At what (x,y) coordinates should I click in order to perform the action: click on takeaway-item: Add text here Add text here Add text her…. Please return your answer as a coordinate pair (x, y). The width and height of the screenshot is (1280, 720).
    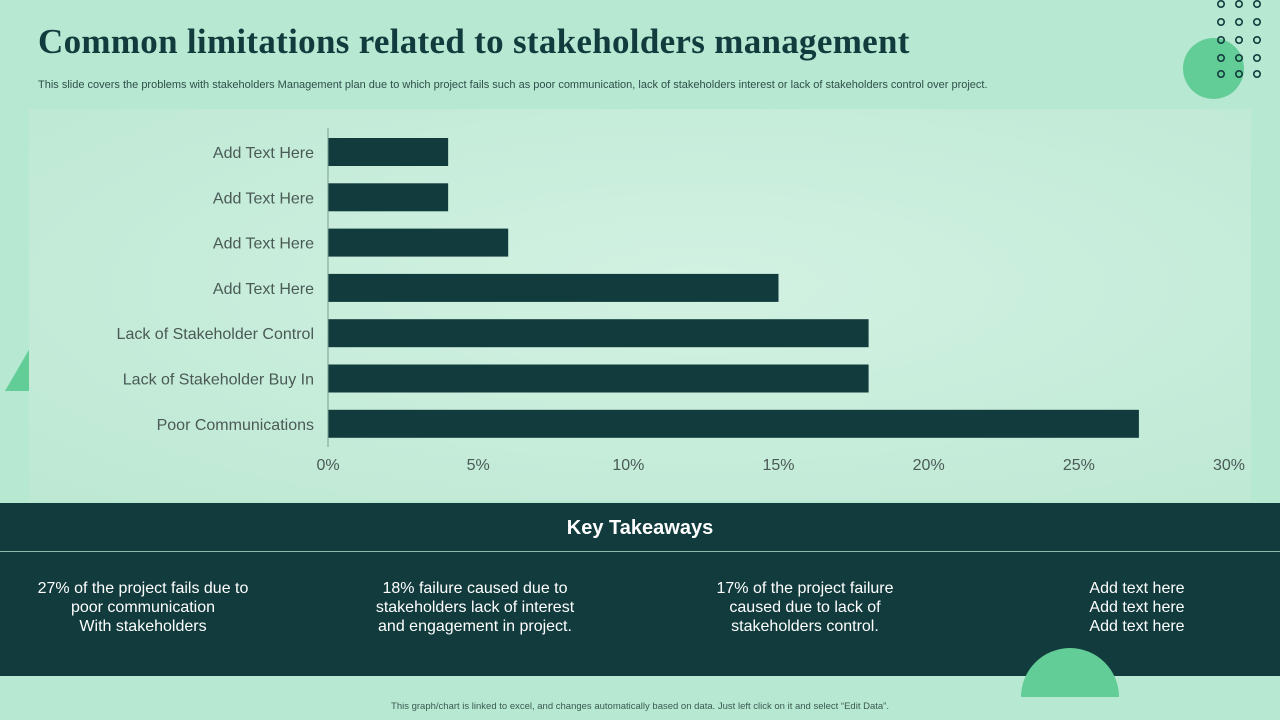
    Looking at the image, I should click on (1137, 607).